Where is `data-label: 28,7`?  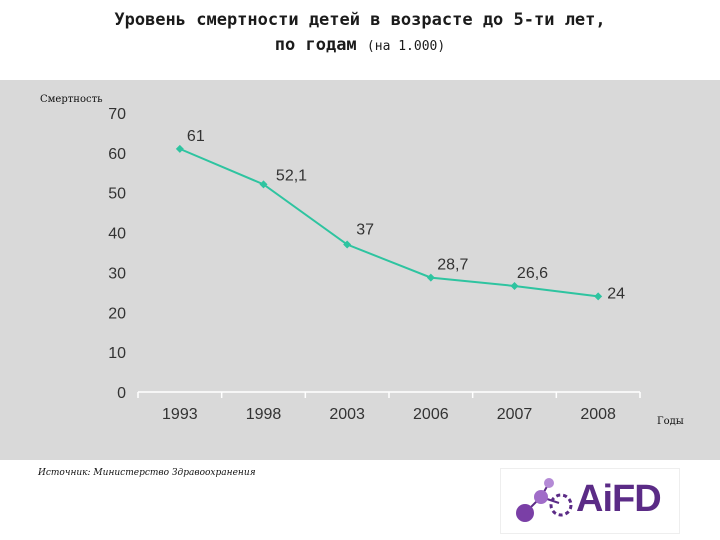
data-label: 28,7 is located at coordinates (452, 265).